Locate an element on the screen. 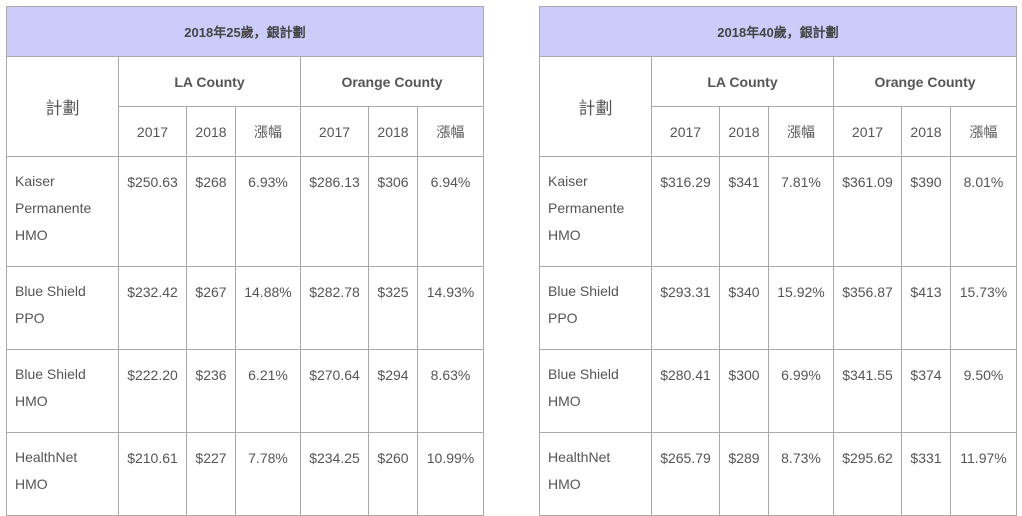 The image size is (1022, 516). value-cell: 6.21% is located at coordinates (268, 391).